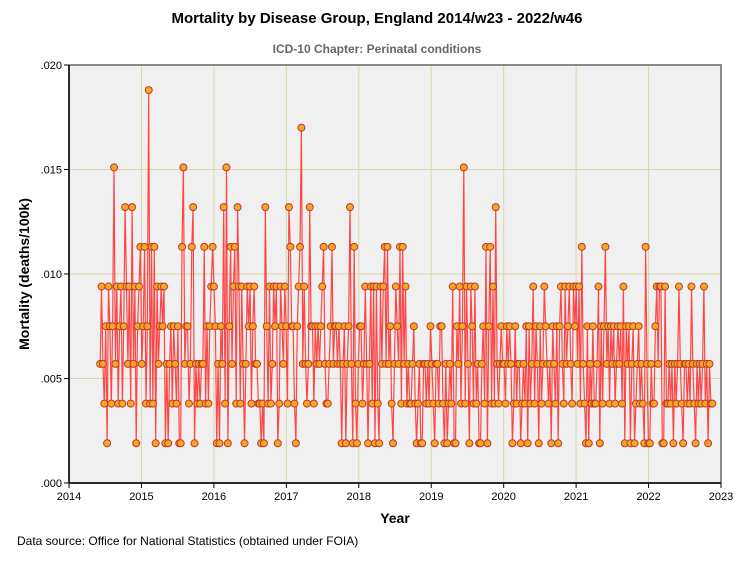 The width and height of the screenshot is (754, 564). What do you see at coordinates (24, 274) in the screenshot?
I see `y-axis-label: Mortality (deaths/100k)` at bounding box center [24, 274].